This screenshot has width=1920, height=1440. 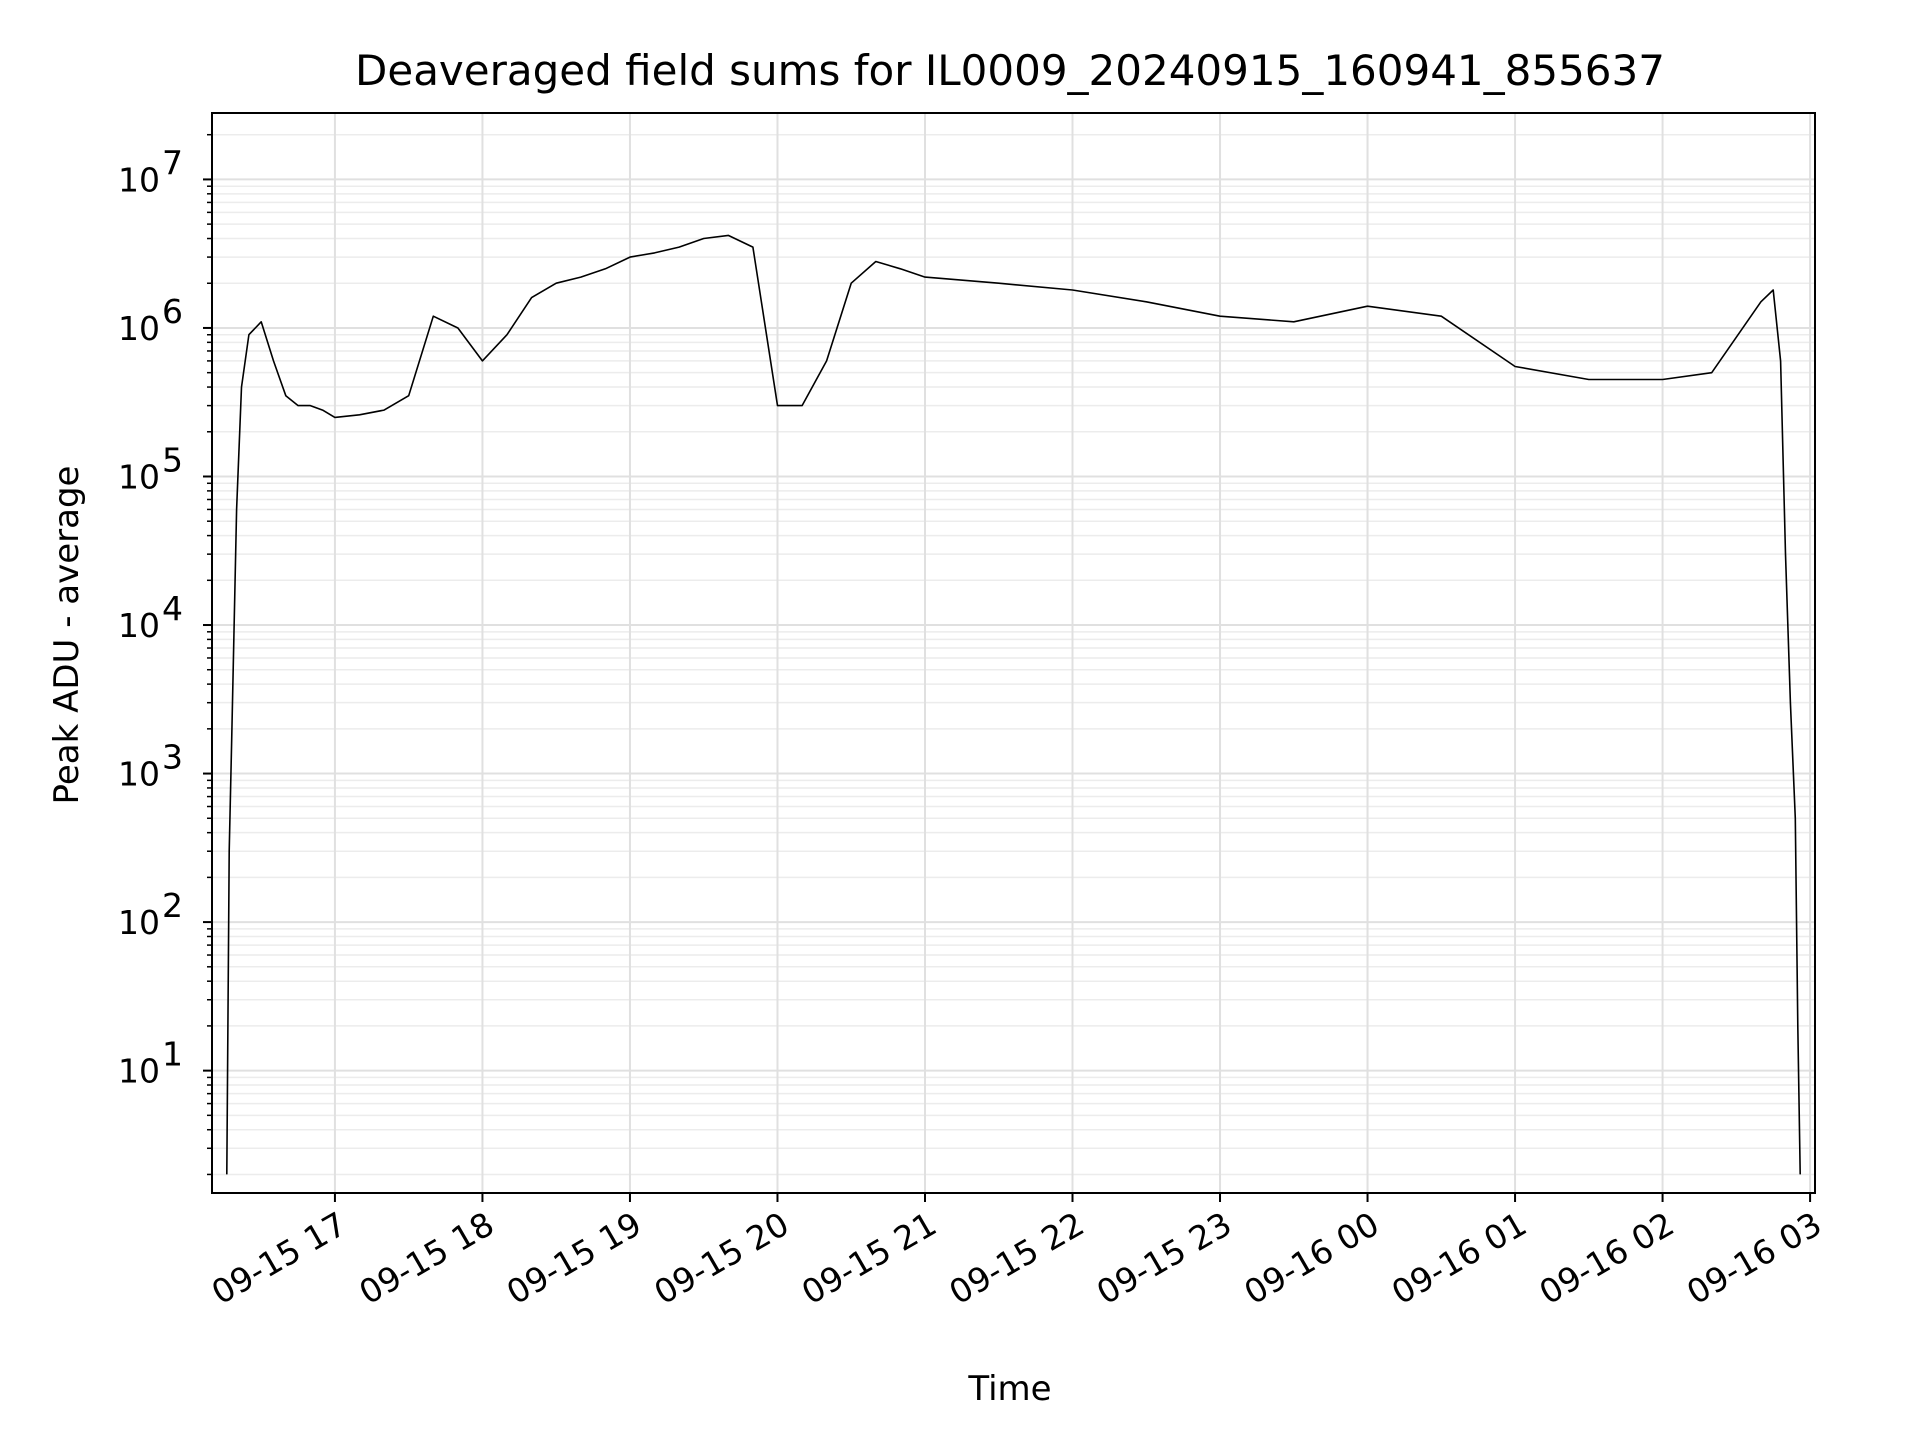 I want to click on y-tick-label-exponent: 3, so click(x=172, y=757).